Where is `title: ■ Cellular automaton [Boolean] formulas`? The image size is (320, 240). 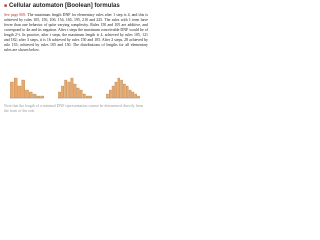
title: ■ Cellular automaton [Boolean] formulas is located at coordinates (62, 6).